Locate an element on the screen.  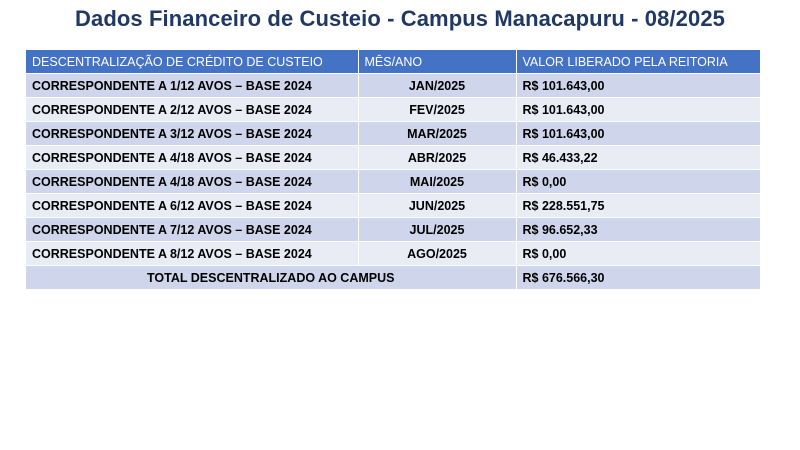
header-month: MÊS/ANO is located at coordinates (437, 62).